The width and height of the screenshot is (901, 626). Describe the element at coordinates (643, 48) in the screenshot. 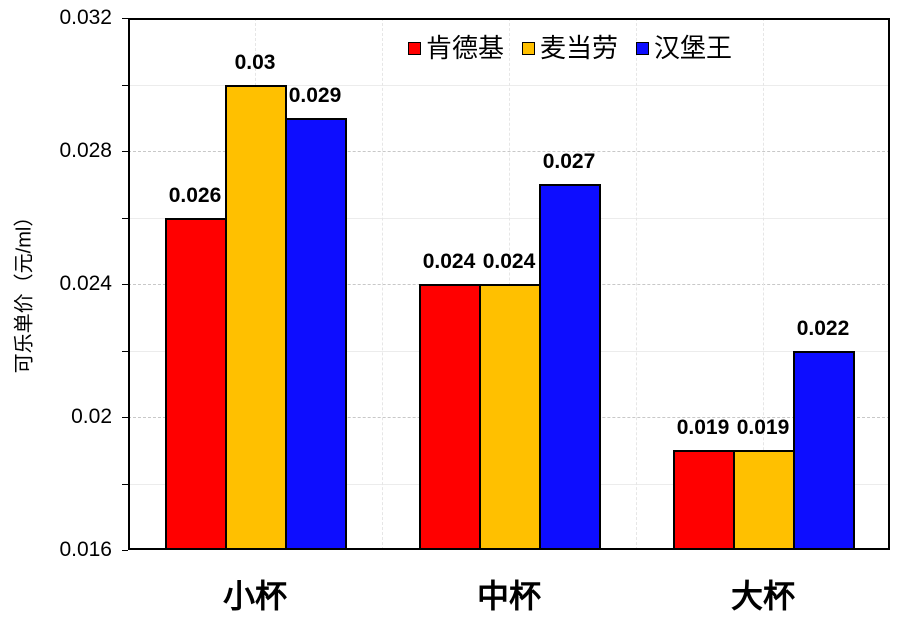

I see `legend-swatch-burgerking` at that location.